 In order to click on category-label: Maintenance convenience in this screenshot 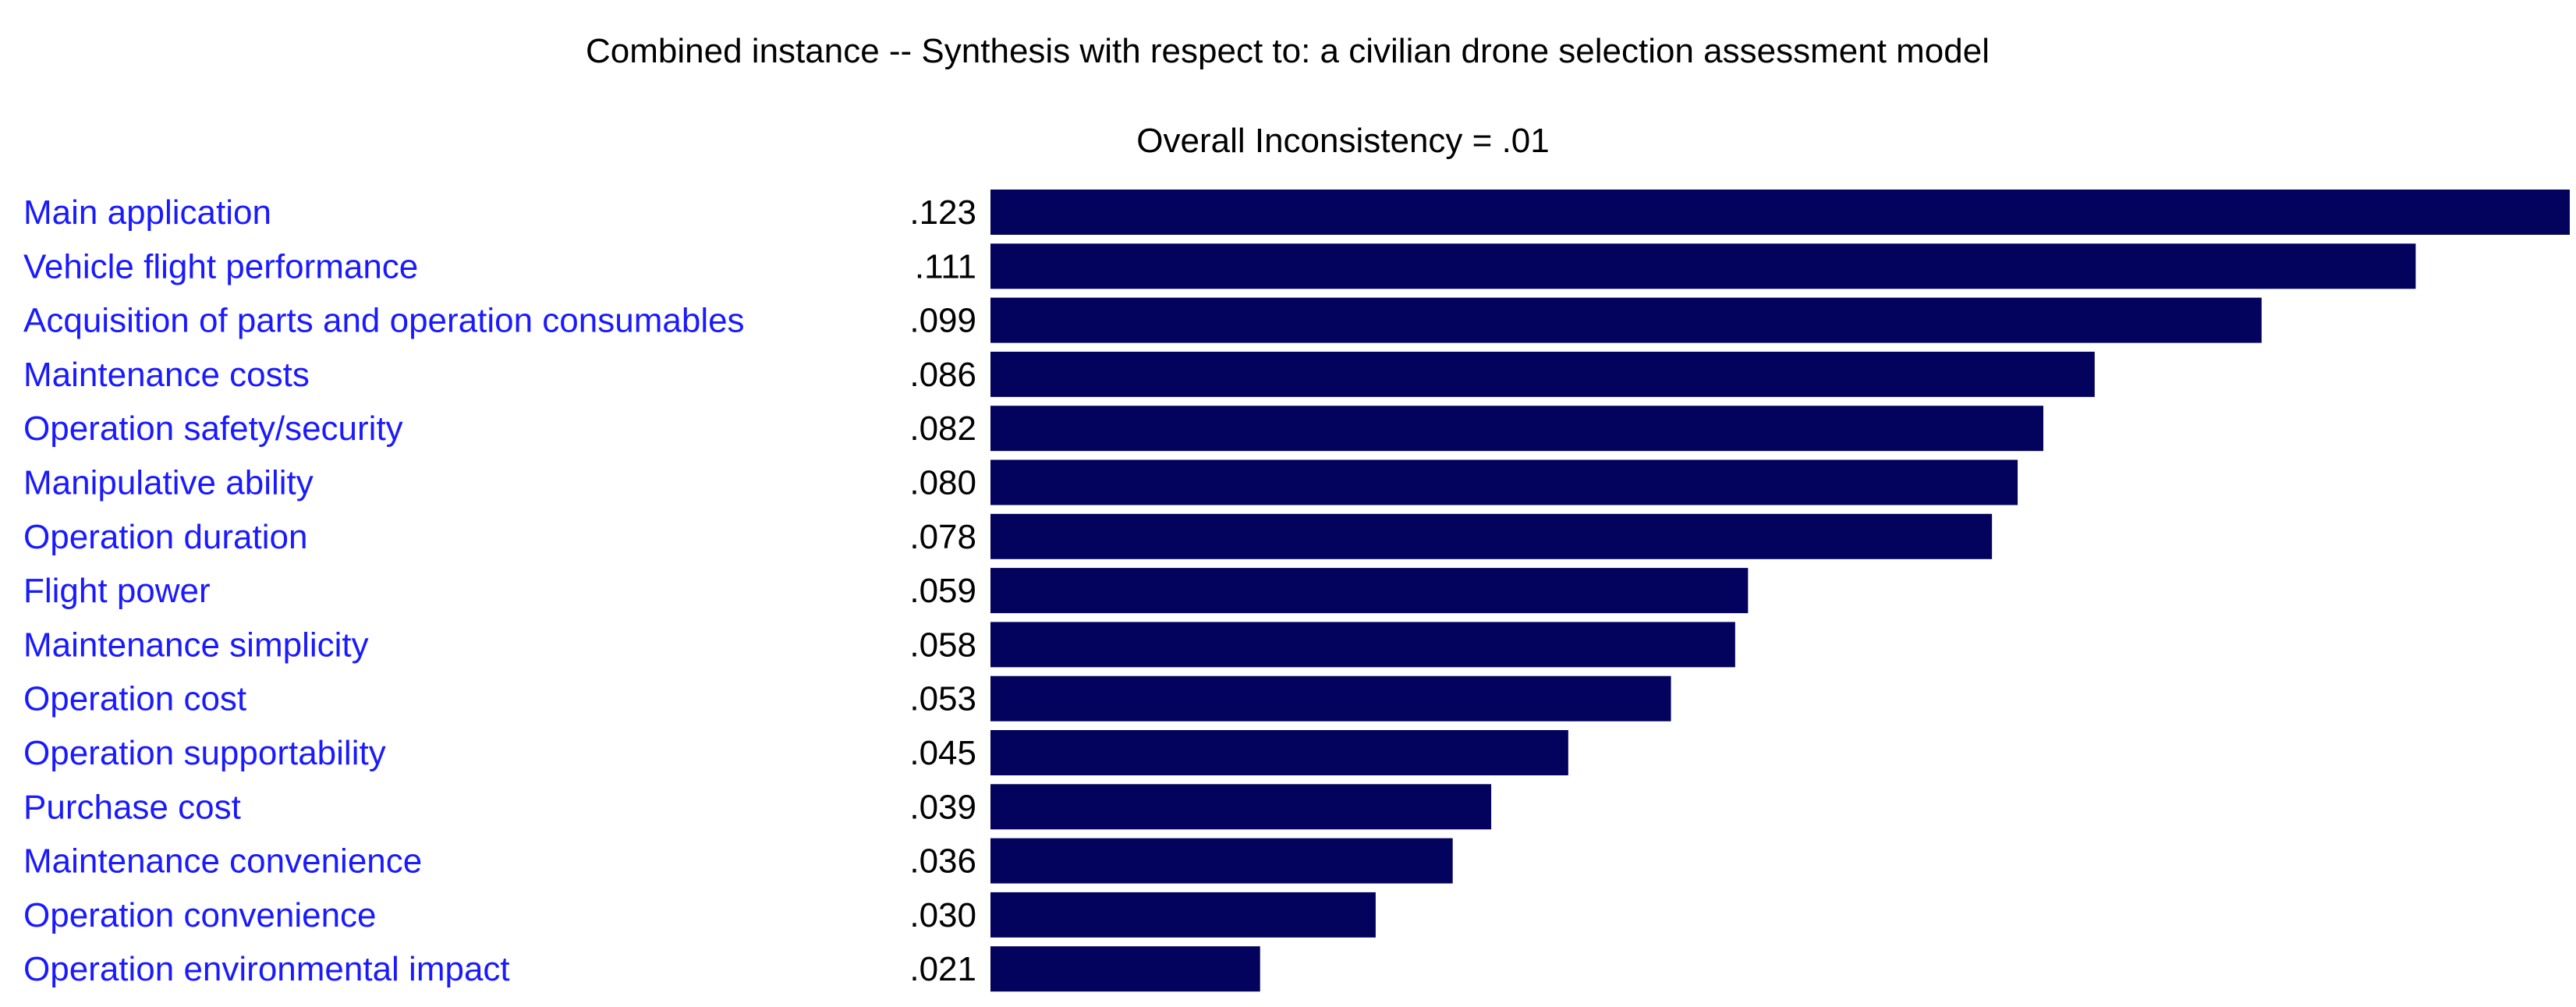, I will do `click(222, 861)`.